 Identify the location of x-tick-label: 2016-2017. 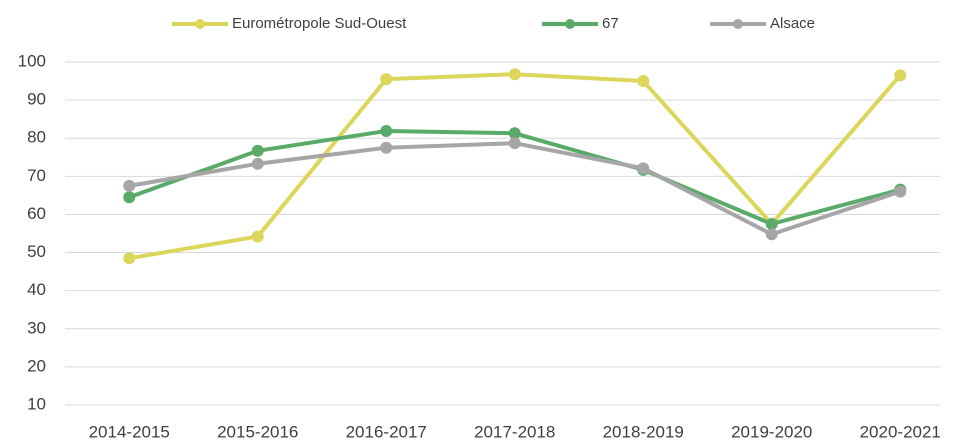
(386, 431).